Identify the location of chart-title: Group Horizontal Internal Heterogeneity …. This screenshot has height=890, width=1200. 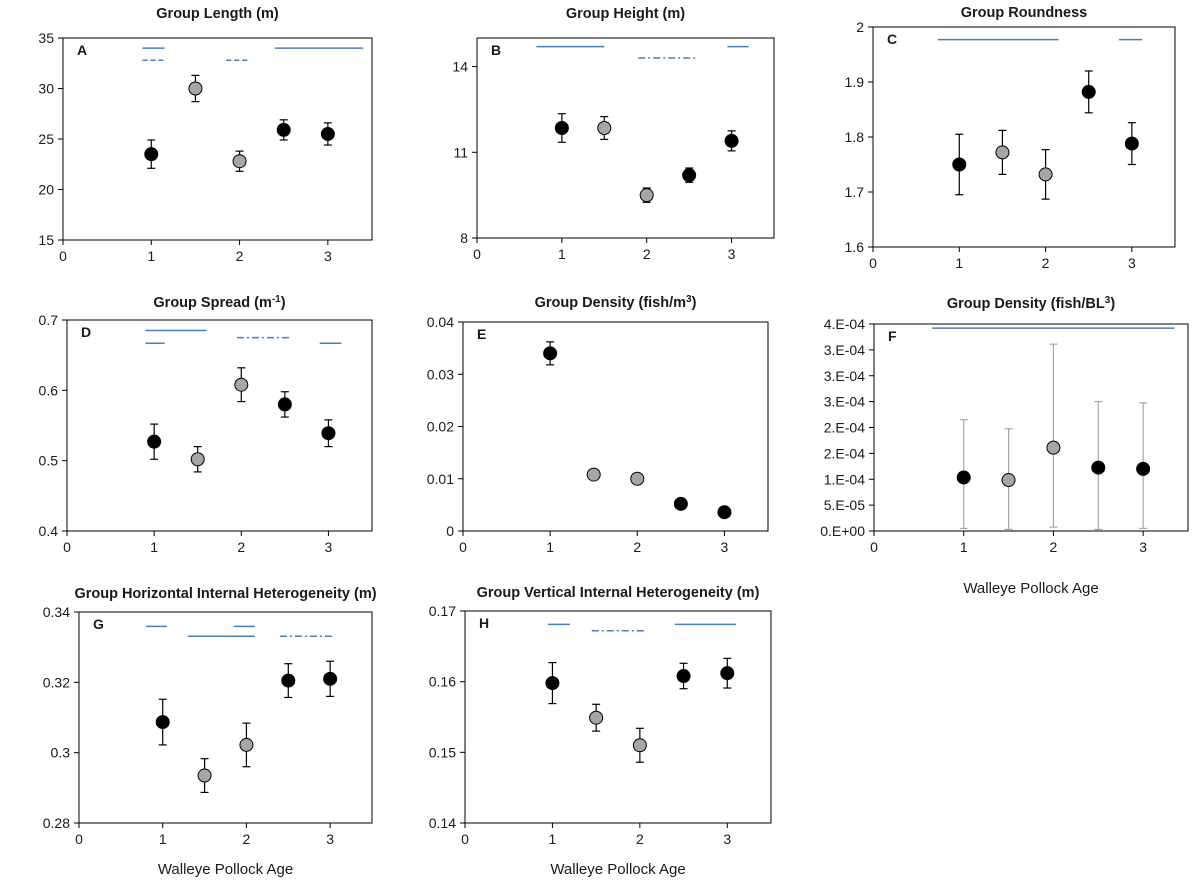
(225, 594).